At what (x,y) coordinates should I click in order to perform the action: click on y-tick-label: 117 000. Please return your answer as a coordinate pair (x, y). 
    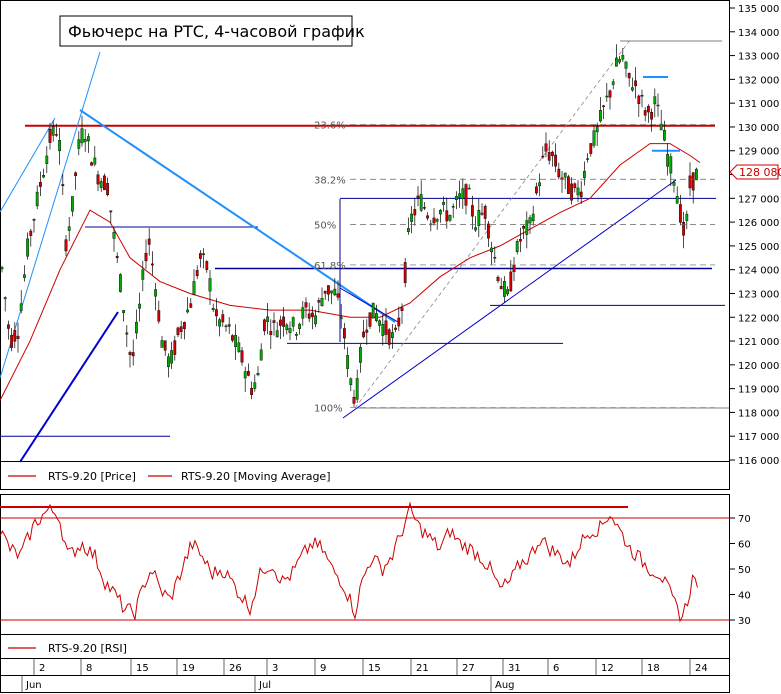
    Looking at the image, I should click on (758, 437).